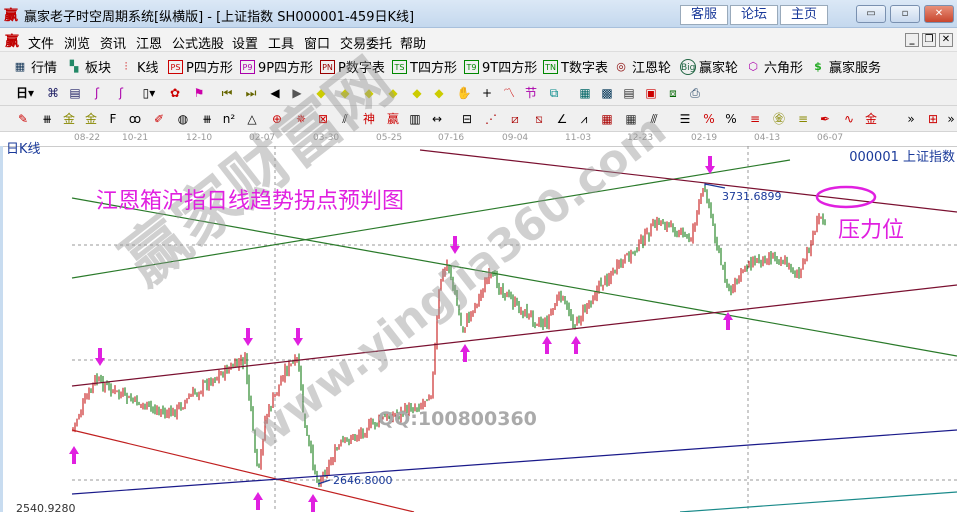 The height and width of the screenshot is (515, 957). What do you see at coordinates (673, 93) in the screenshot?
I see `export-icon: ⧈` at bounding box center [673, 93].